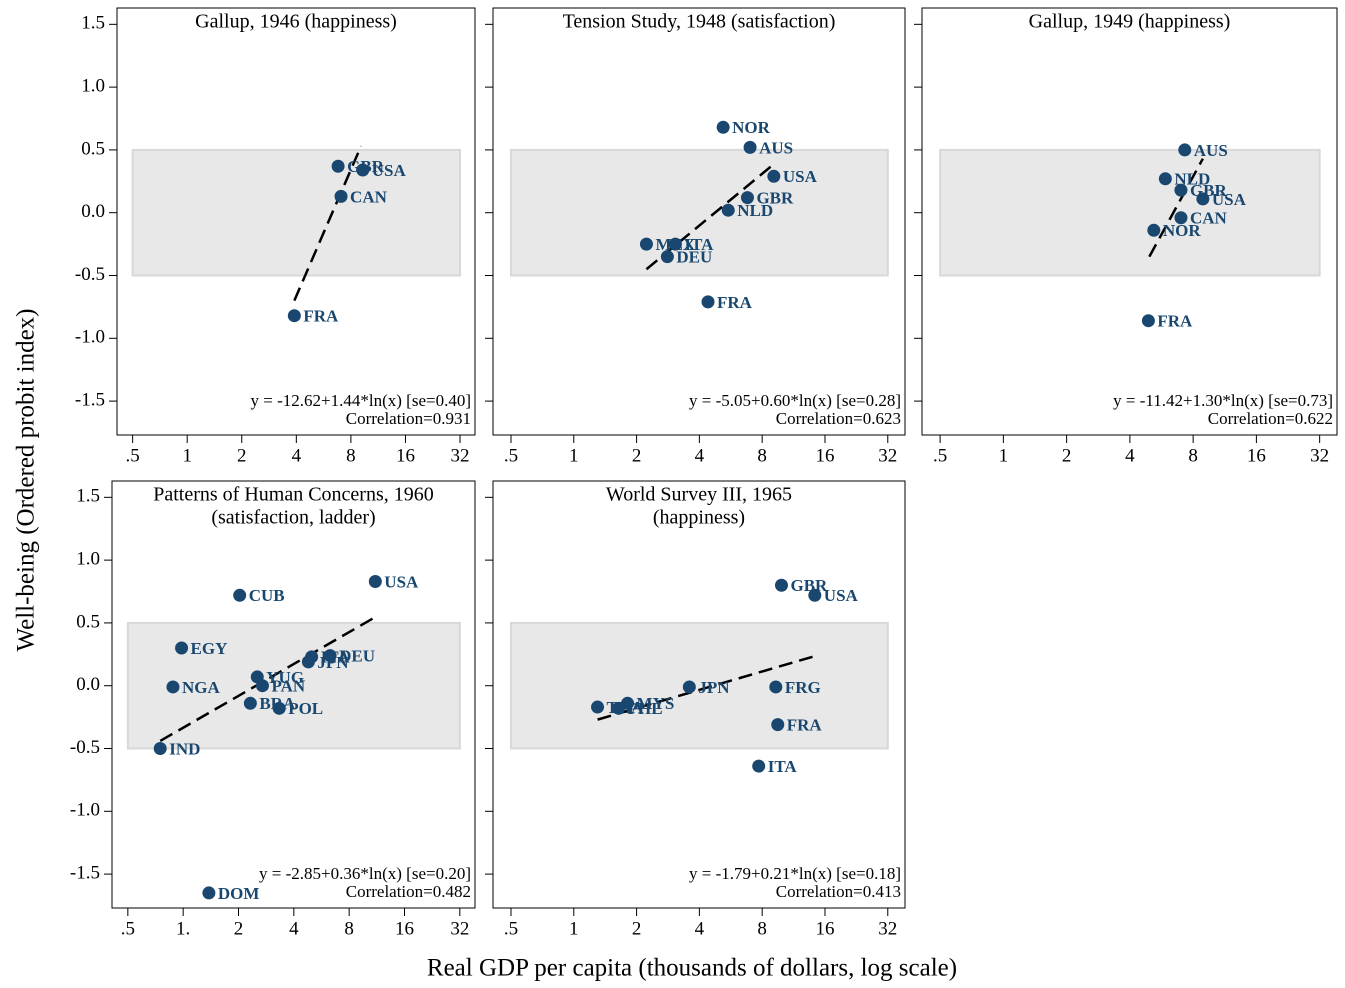 This screenshot has height=988, width=1345. What do you see at coordinates (26, 479) in the screenshot?
I see `y-axis-label: Well-being (Ordered probit index)` at bounding box center [26, 479].